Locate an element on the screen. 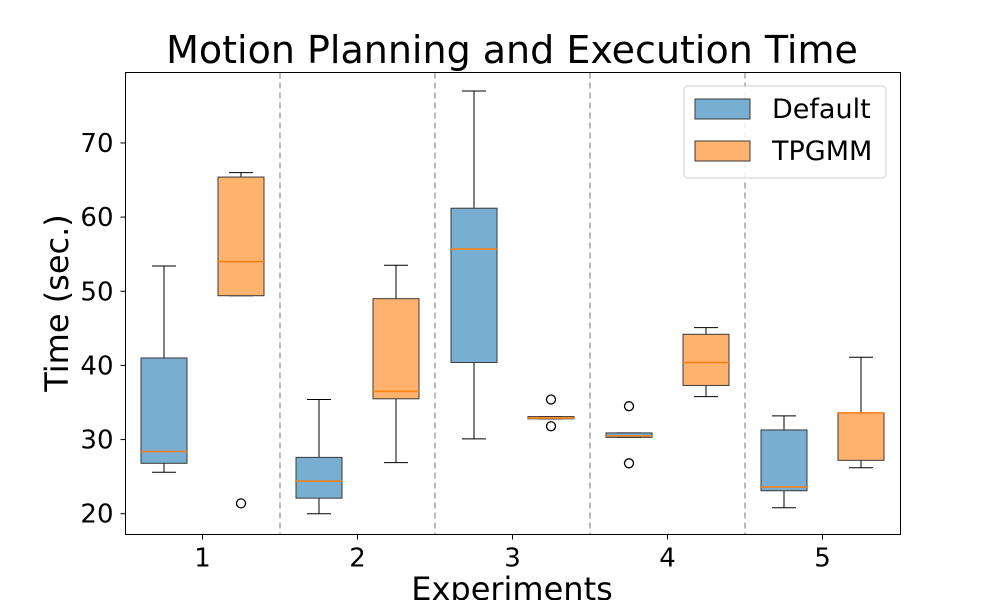 The width and height of the screenshot is (1000, 600). x-axis-ticks: 1 2 3 4 5 is located at coordinates (512, 554).